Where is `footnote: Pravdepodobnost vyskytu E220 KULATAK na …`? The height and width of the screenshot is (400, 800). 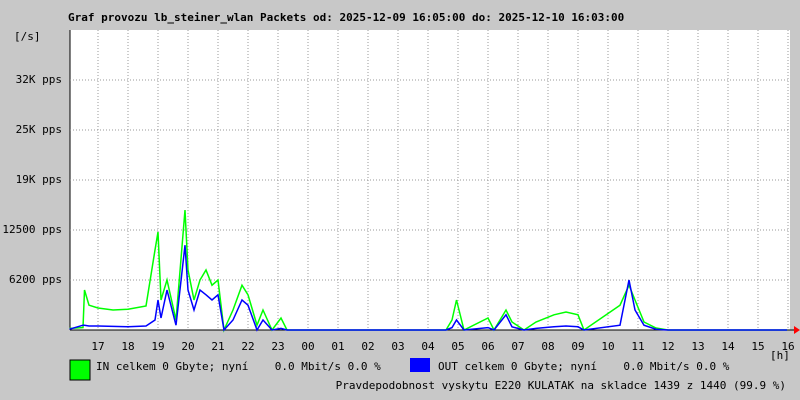 footnote: Pravdepodobnost vyskytu E220 KULATAK na … is located at coordinates (561, 385).